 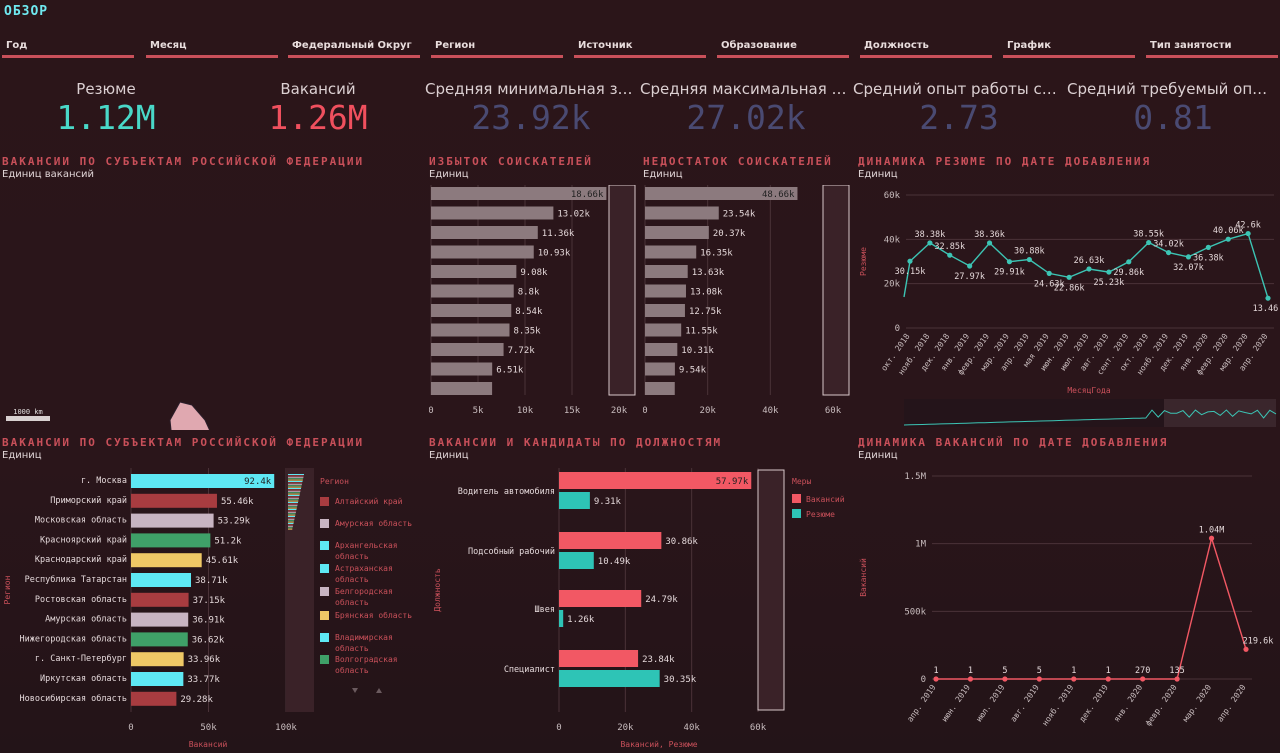 What do you see at coordinates (366, 523) in the screenshot?
I see `regions-legend-item-1: Амурская область` at bounding box center [366, 523].